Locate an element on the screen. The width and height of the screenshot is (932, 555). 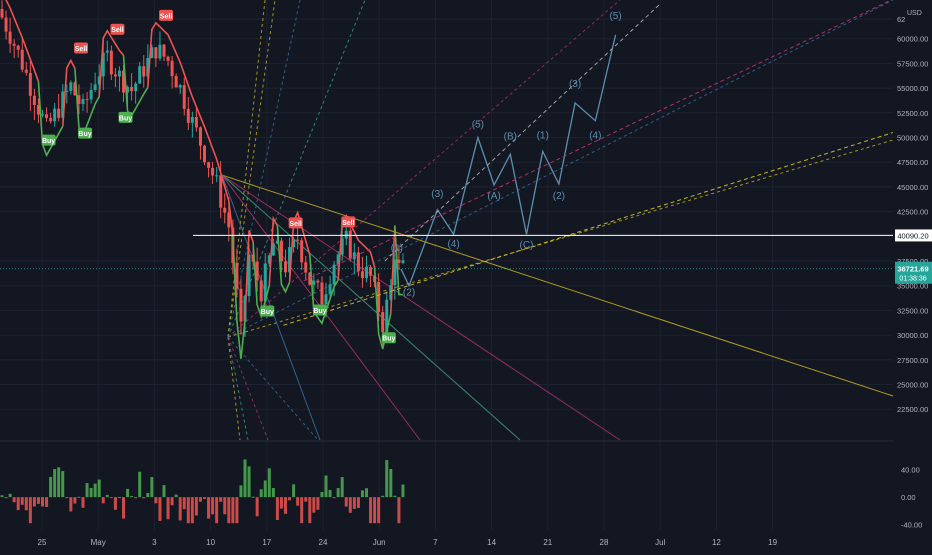
price-axis-label: 32500.00 is located at coordinates (912, 310).